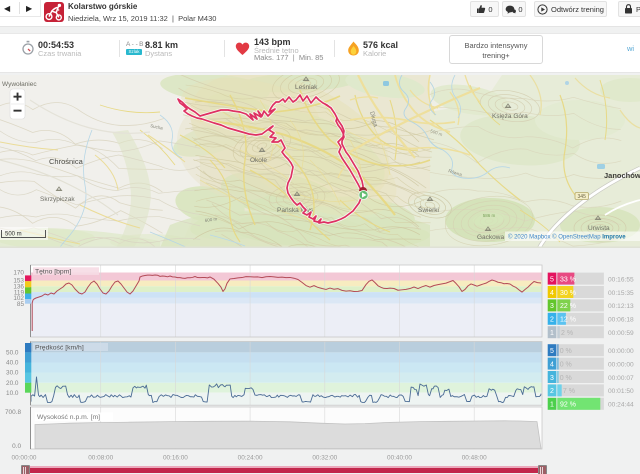 This screenshot has width=640, height=474. I want to click on svg-text: 170, so click(18, 273).